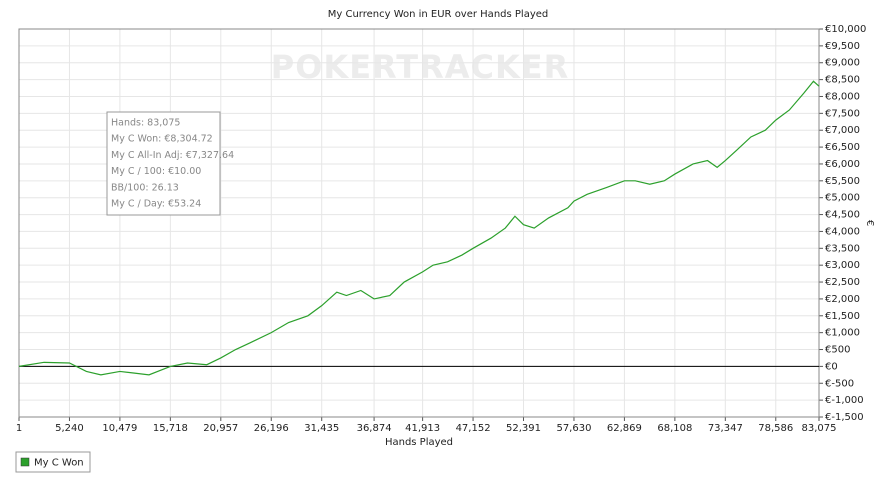  I want to click on x-tick-label: 26,196, so click(271, 428).